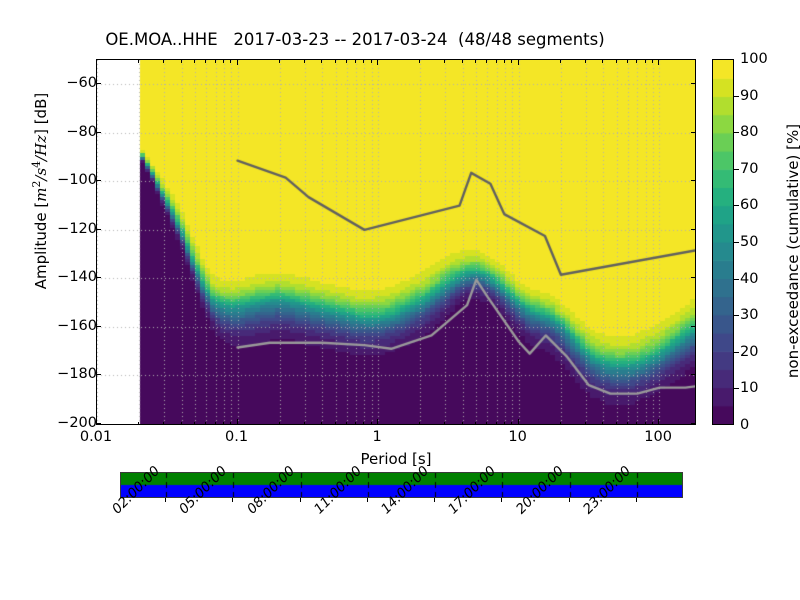  Describe the element at coordinates (517, 437) in the screenshot. I see `x-tick-label: 10` at that location.